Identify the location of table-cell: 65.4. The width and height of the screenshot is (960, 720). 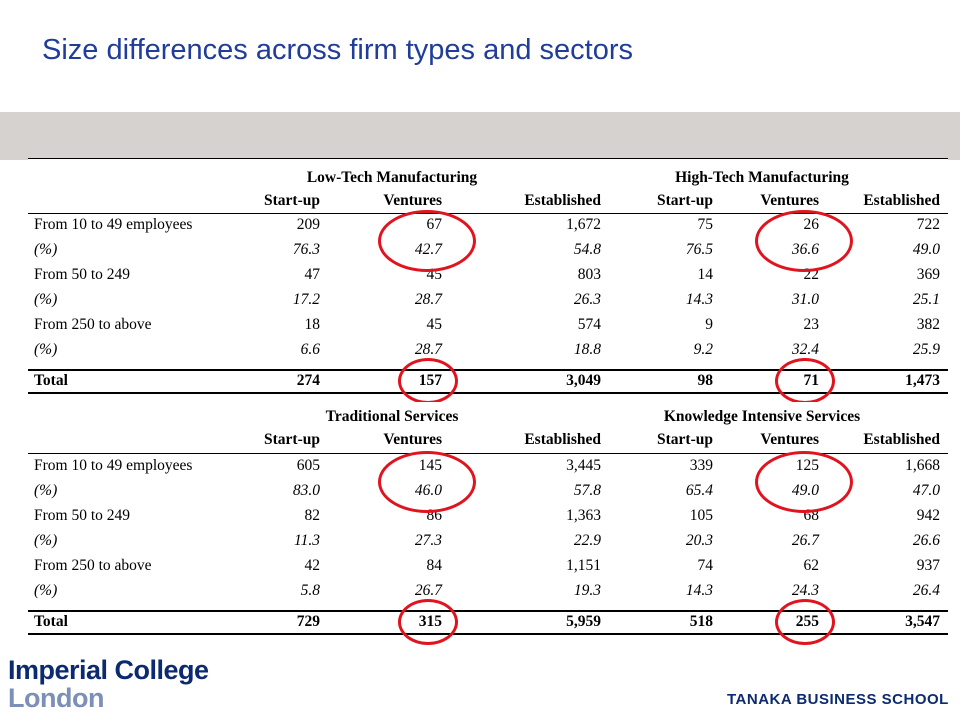
(699, 490).